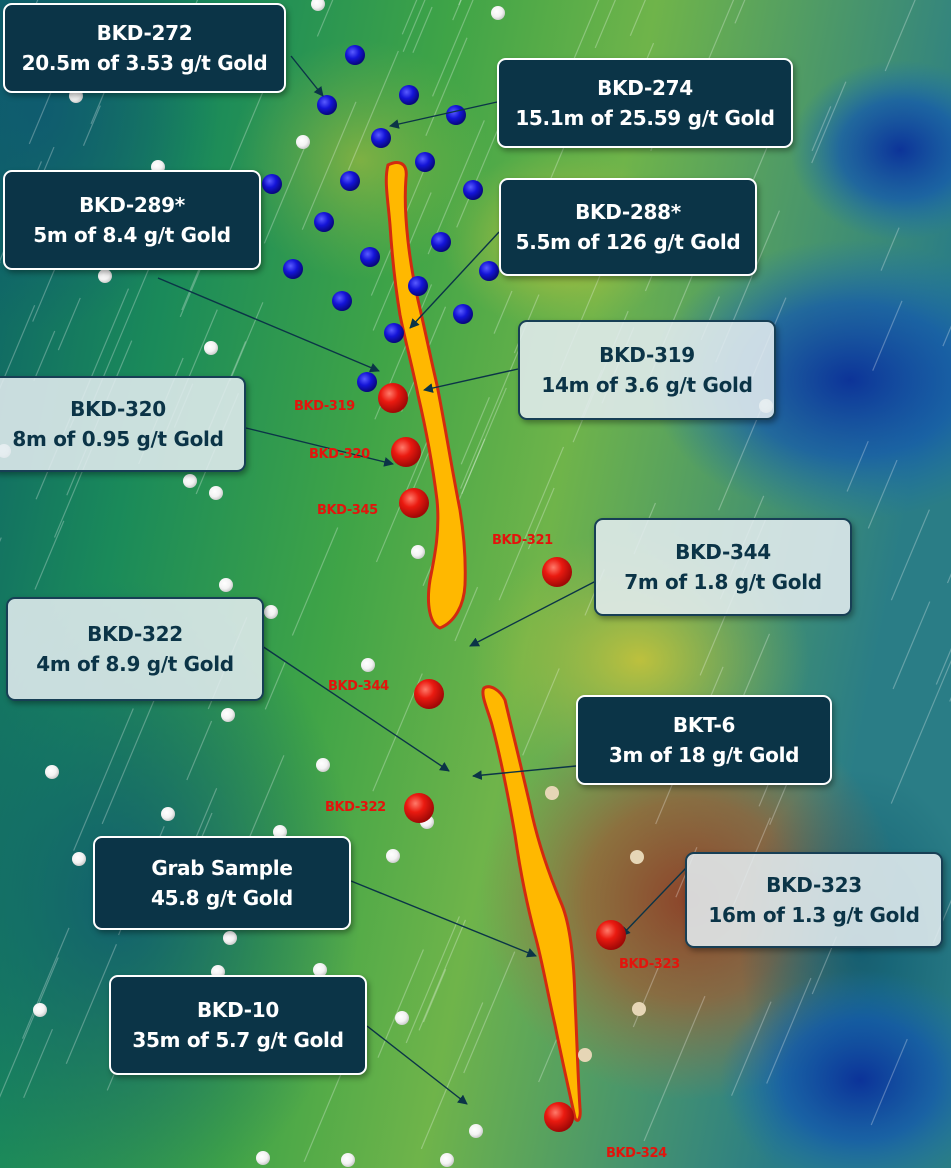 This screenshot has height=1168, width=951. Describe the element at coordinates (132, 235) in the screenshot. I see `callout-result: 5m of 8.4 g/t Gold` at that location.